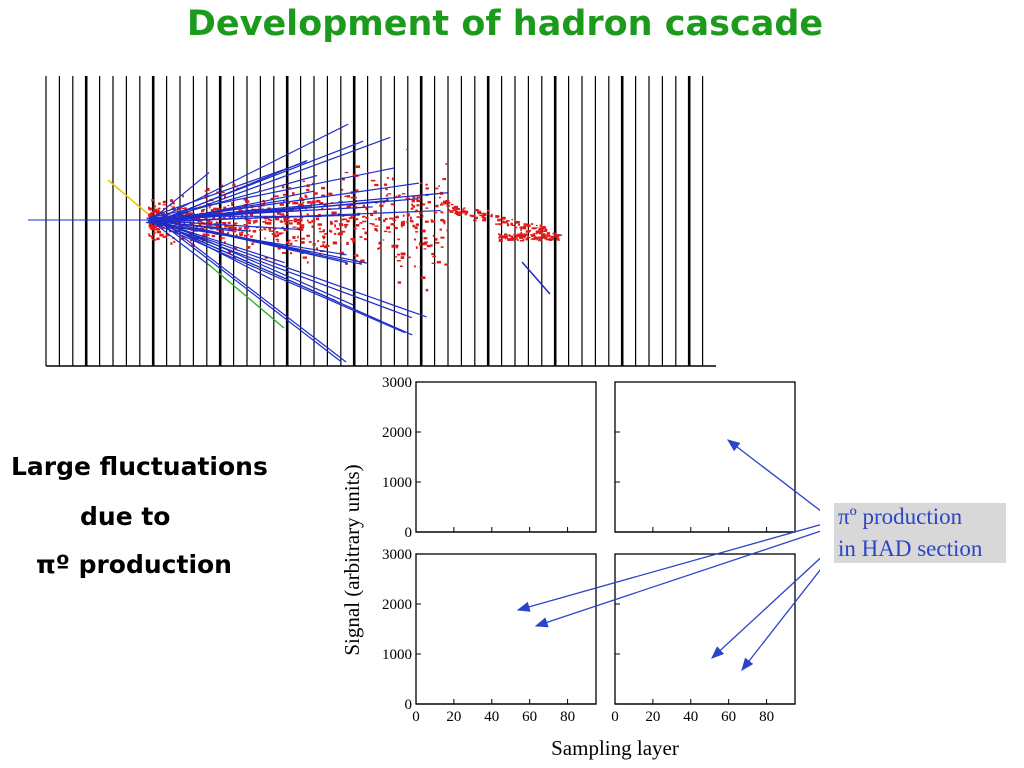 The image size is (1024, 768). I want to click on annotation-box, so click(920, 533).